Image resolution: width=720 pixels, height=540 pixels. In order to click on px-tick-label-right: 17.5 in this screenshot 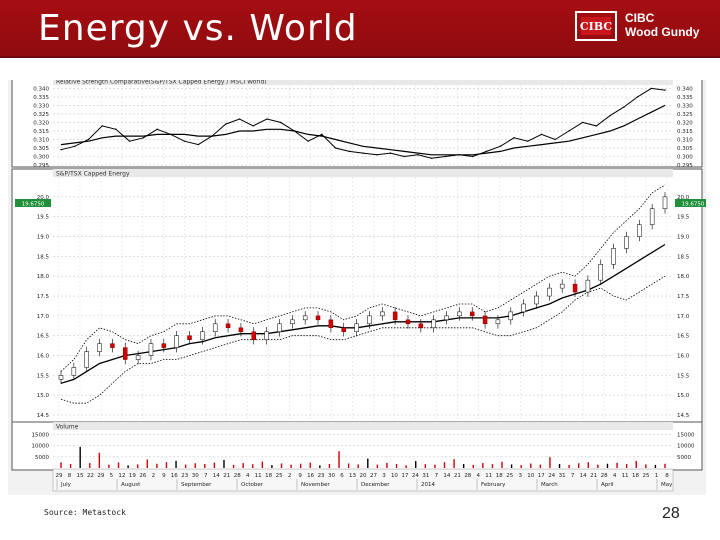, I will do `click(683, 297)`.